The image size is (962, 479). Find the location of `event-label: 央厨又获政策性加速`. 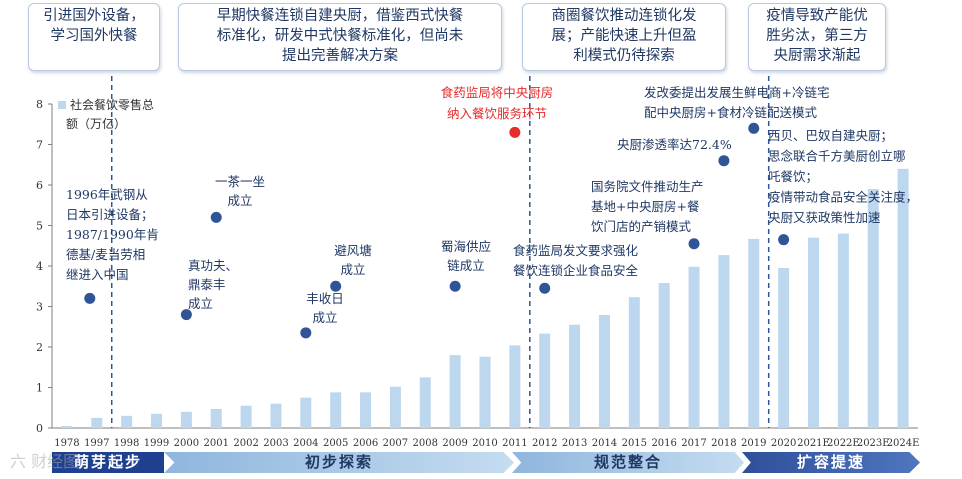

event-label: 央厨又获政策性加速 is located at coordinates (824, 217).